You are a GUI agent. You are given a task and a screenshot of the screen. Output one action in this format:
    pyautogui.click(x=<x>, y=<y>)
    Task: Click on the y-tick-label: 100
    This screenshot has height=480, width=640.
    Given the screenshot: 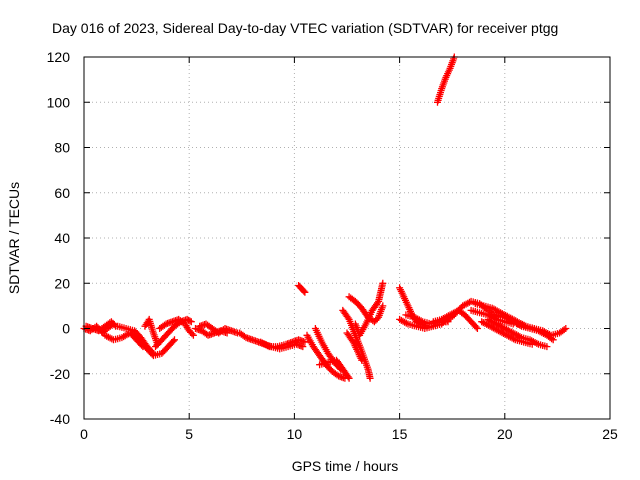 What is the action you would take?
    pyautogui.click(x=59, y=102)
    